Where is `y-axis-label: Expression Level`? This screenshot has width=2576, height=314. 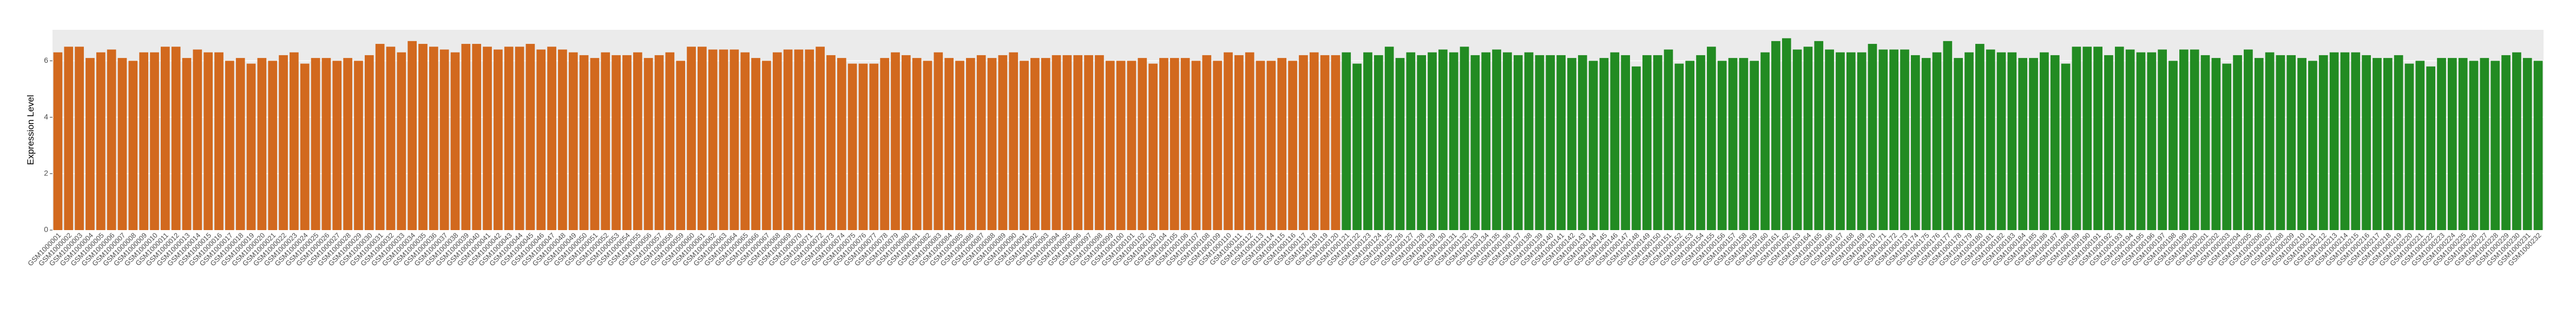
y-axis-label: Expression Level is located at coordinates (30, 130).